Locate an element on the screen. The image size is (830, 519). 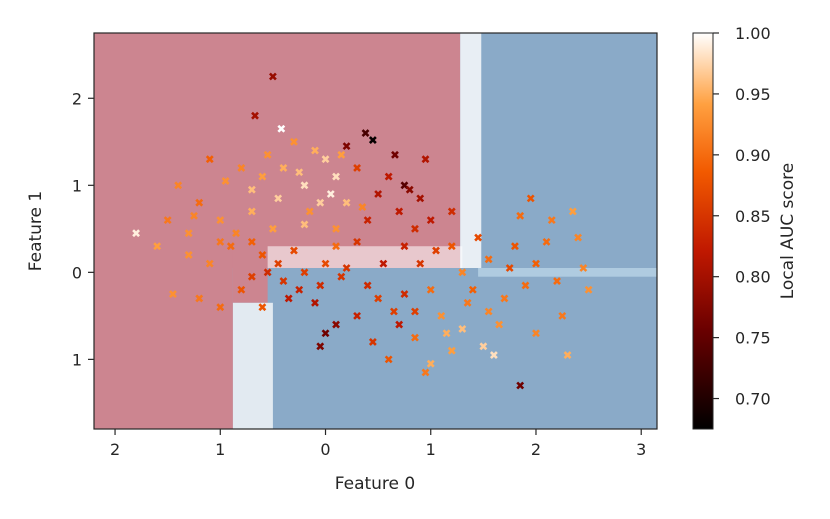
x-axis-label: Feature 0 is located at coordinates (375, 484).